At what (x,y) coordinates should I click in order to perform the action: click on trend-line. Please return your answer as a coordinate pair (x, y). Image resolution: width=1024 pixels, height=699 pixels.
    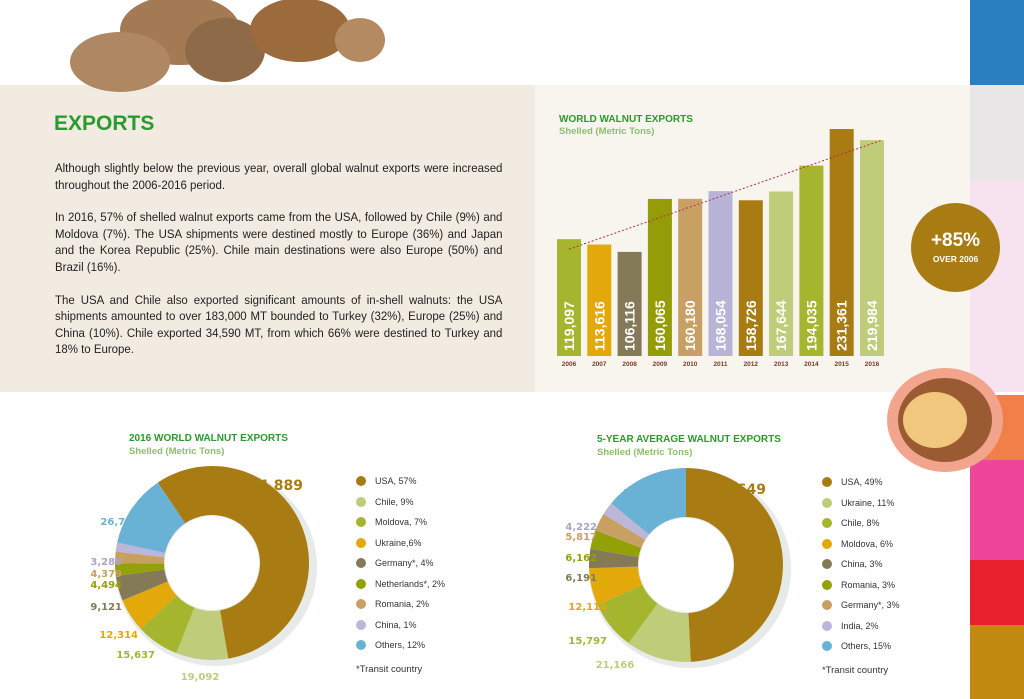
    Looking at the image, I should click on (725, 194).